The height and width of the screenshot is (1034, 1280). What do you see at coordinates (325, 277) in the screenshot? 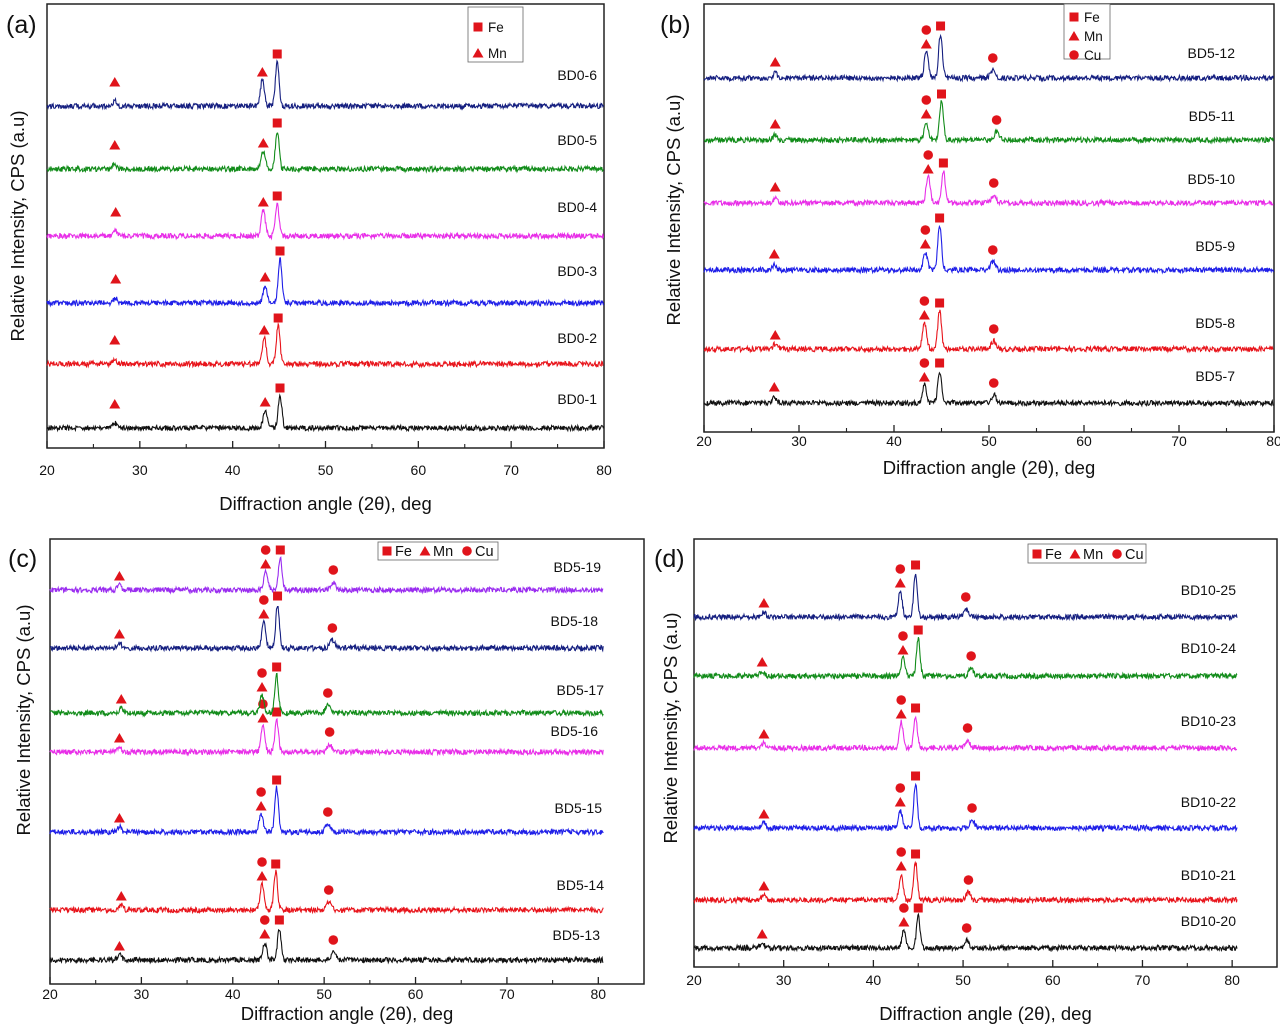
I see `series-BD0-3: BD0-3` at bounding box center [325, 277].